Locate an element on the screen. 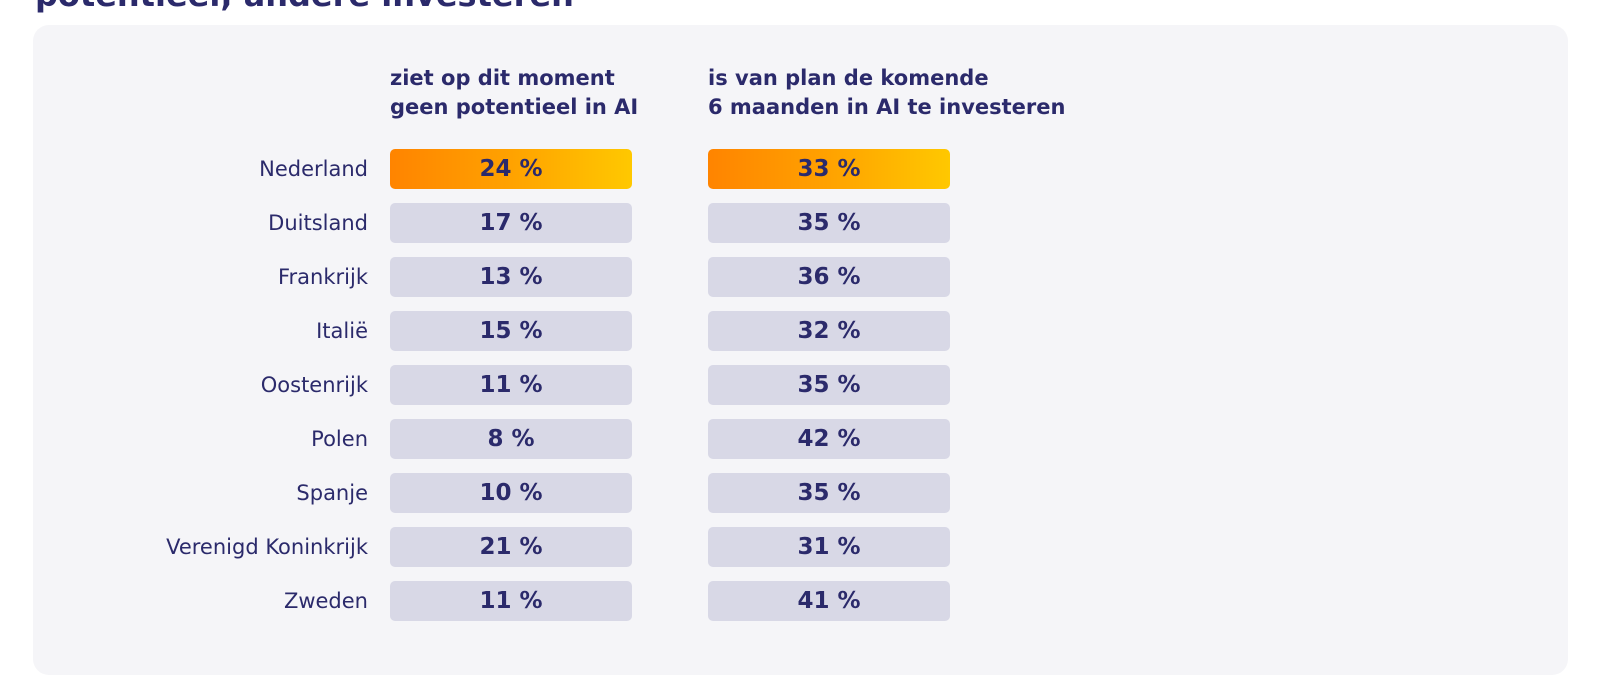 This screenshot has width=1600, height=700. country-label: Frankrijk is located at coordinates (323, 277).